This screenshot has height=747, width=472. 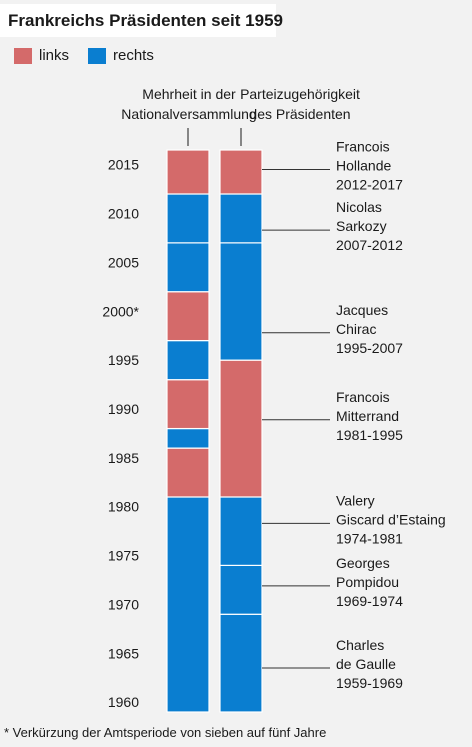 I want to click on president-annotation-label: Mitterrand, so click(x=367, y=416).